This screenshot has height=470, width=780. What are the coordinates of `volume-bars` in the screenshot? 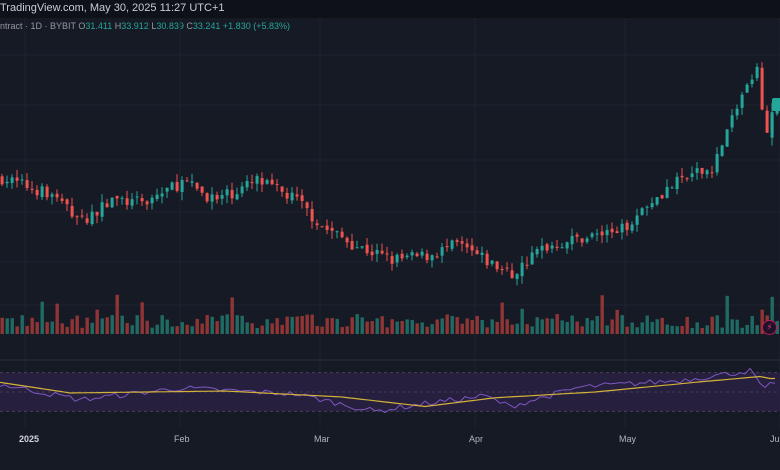 It's located at (389, 314).